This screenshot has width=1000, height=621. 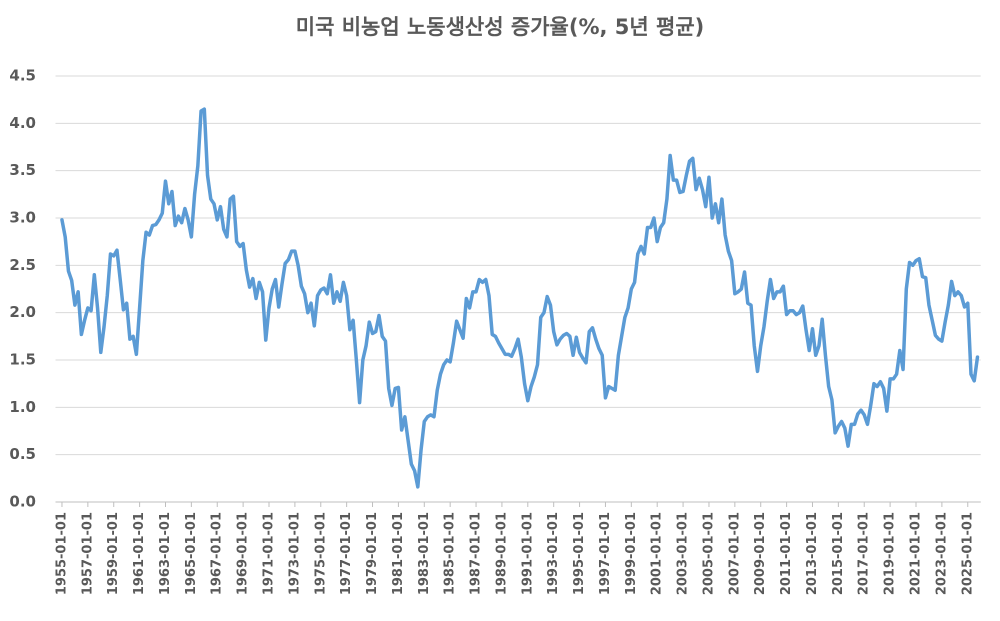 I want to click on y-tick-label: 2.0, so click(x=22, y=312).